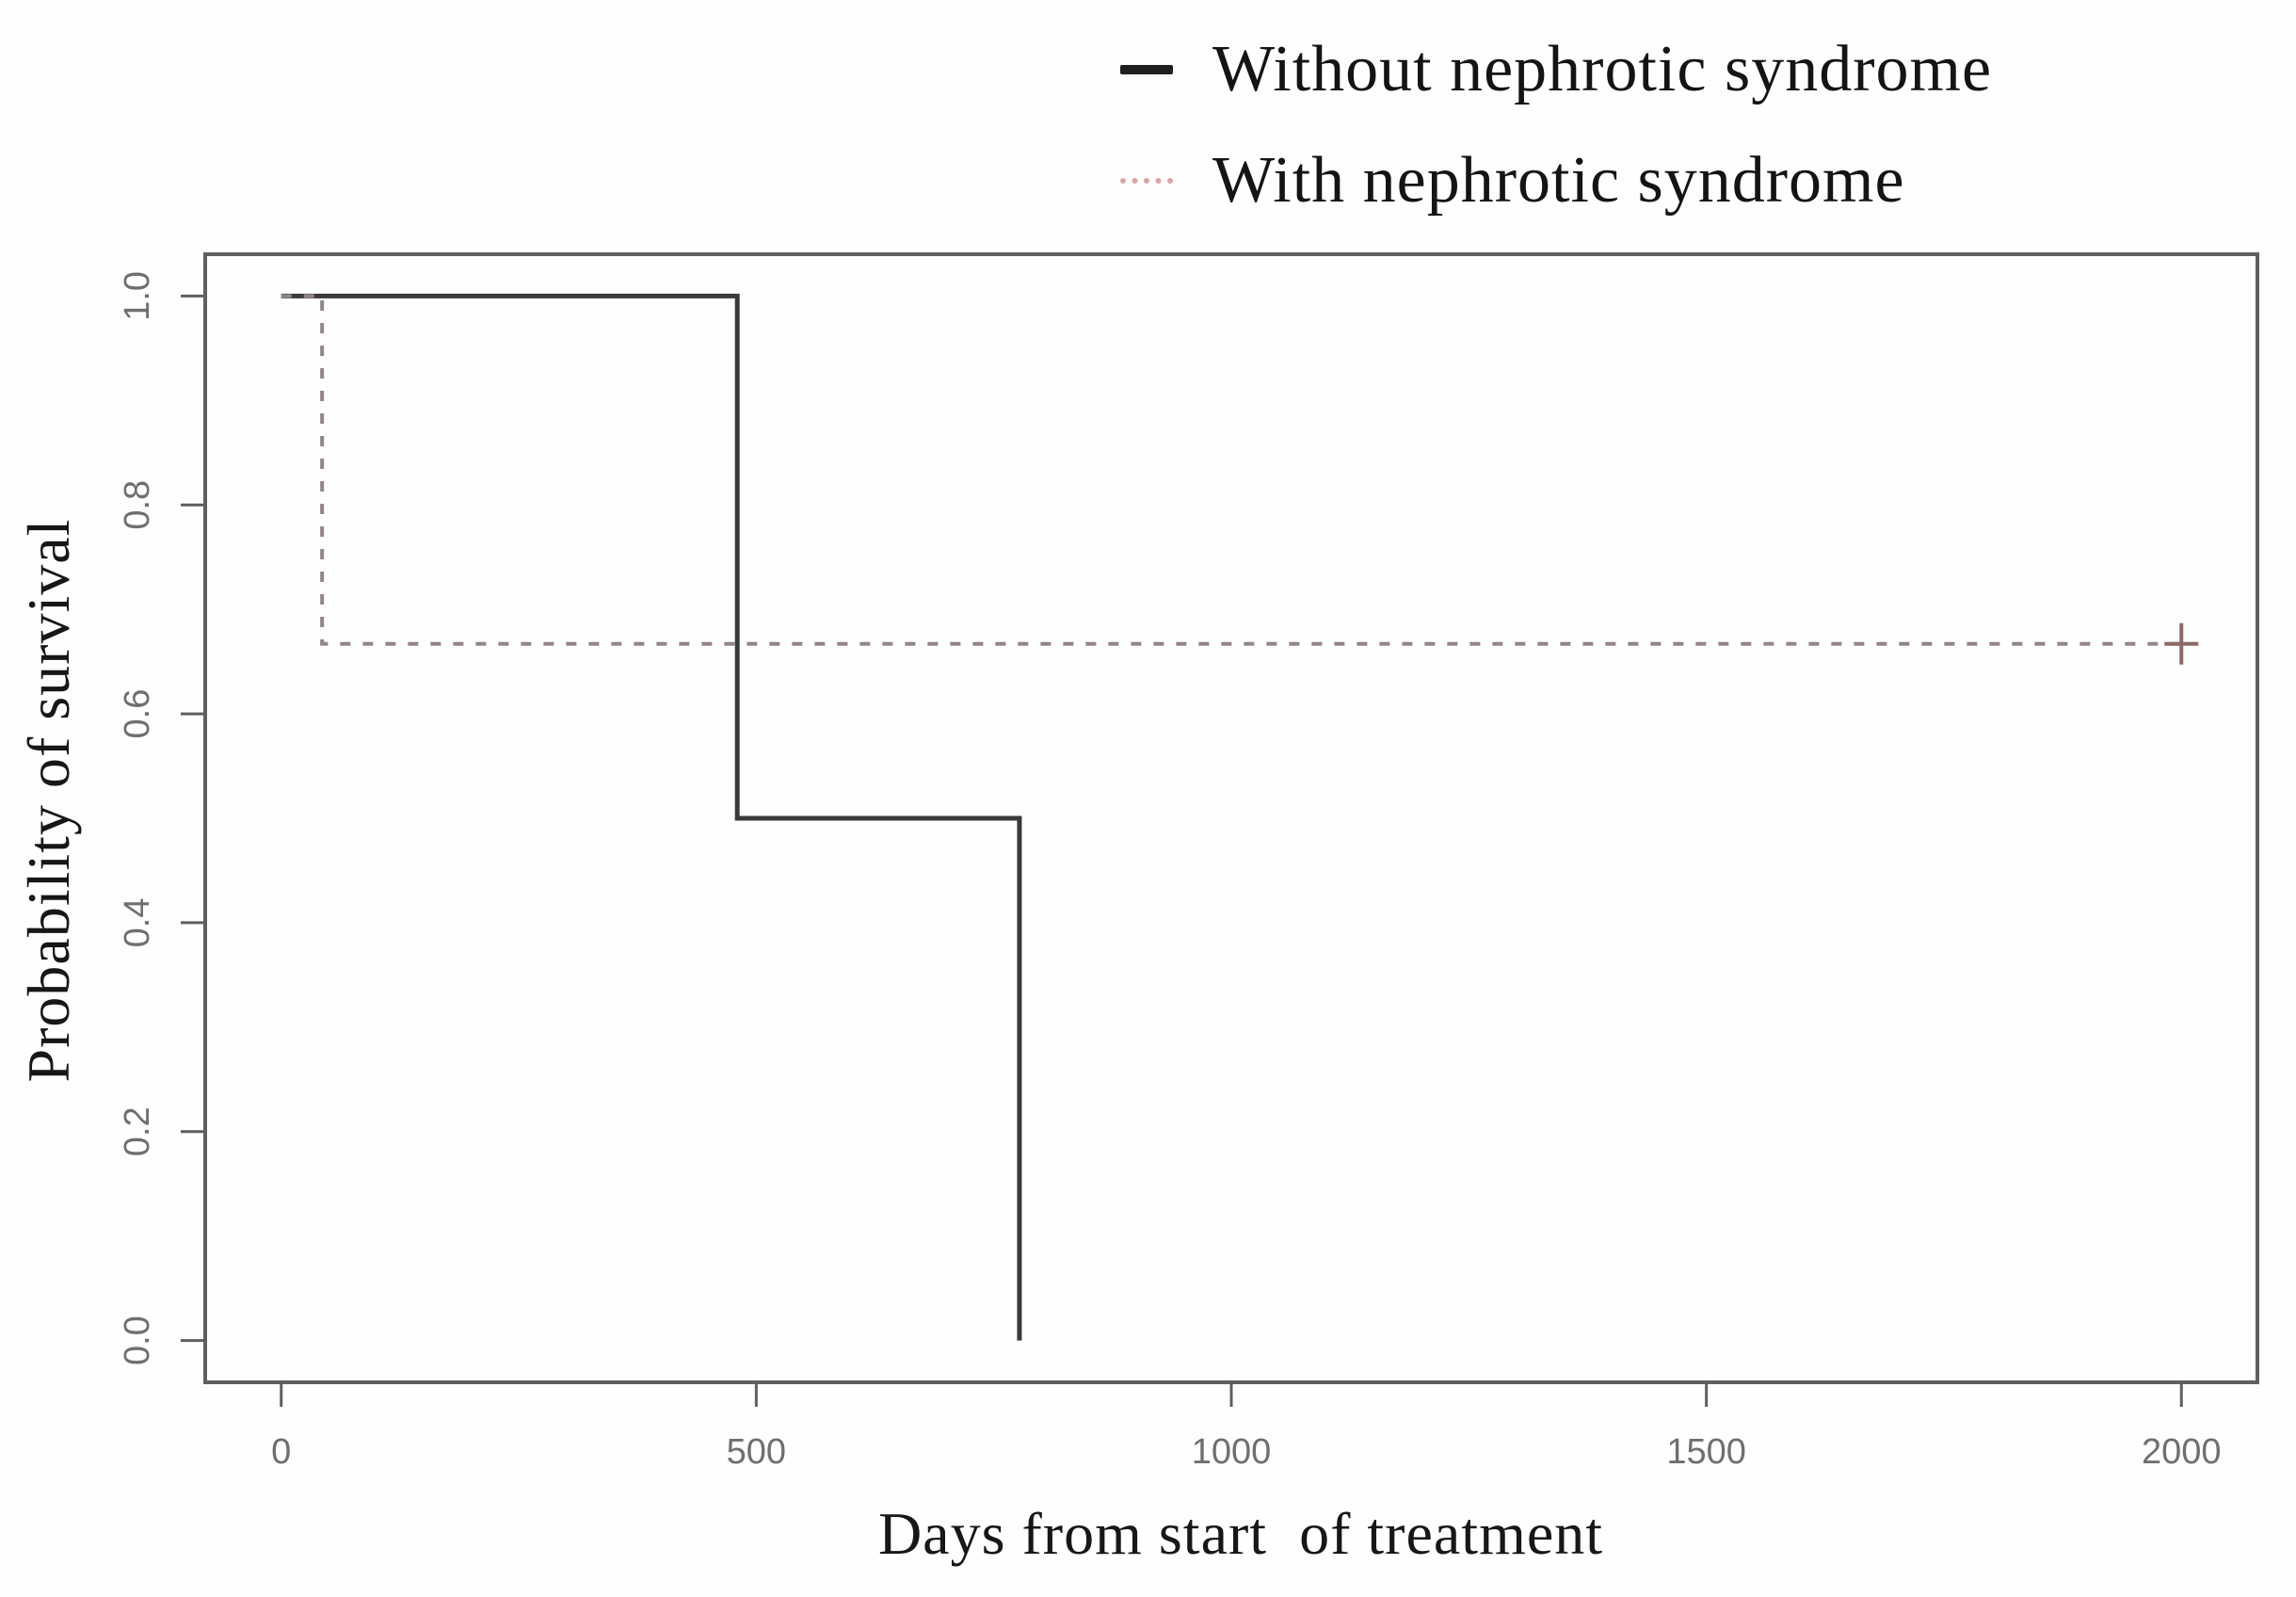 Image resolution: width=2296 pixels, height=1597 pixels. What do you see at coordinates (1232, 1452) in the screenshot?
I see `x-axis-tick-label: 1000` at bounding box center [1232, 1452].